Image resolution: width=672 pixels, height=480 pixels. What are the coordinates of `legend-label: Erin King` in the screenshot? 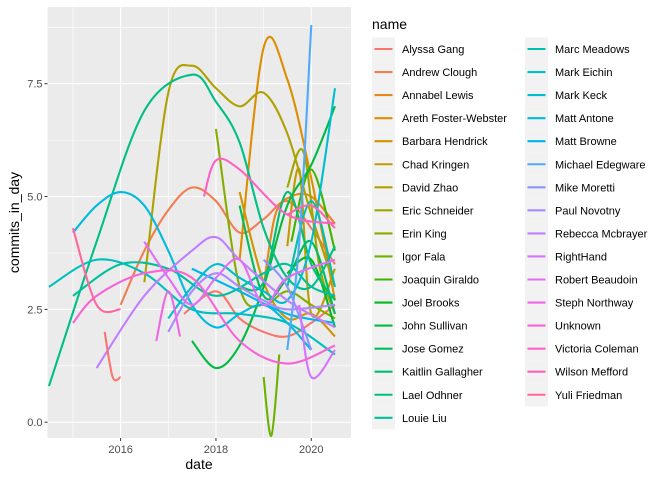 It's located at (424, 234).